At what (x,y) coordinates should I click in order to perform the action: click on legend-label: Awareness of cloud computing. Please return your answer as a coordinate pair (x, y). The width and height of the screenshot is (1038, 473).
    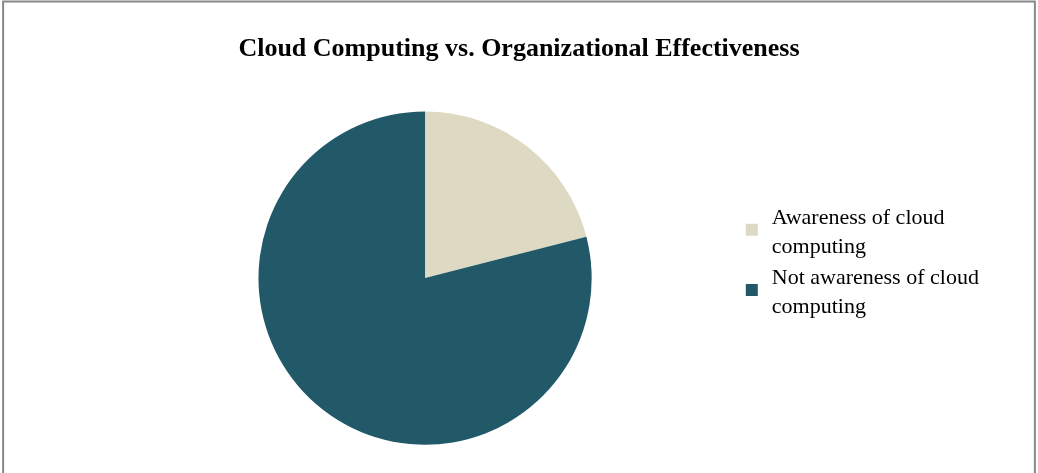
    Looking at the image, I should click on (858, 231).